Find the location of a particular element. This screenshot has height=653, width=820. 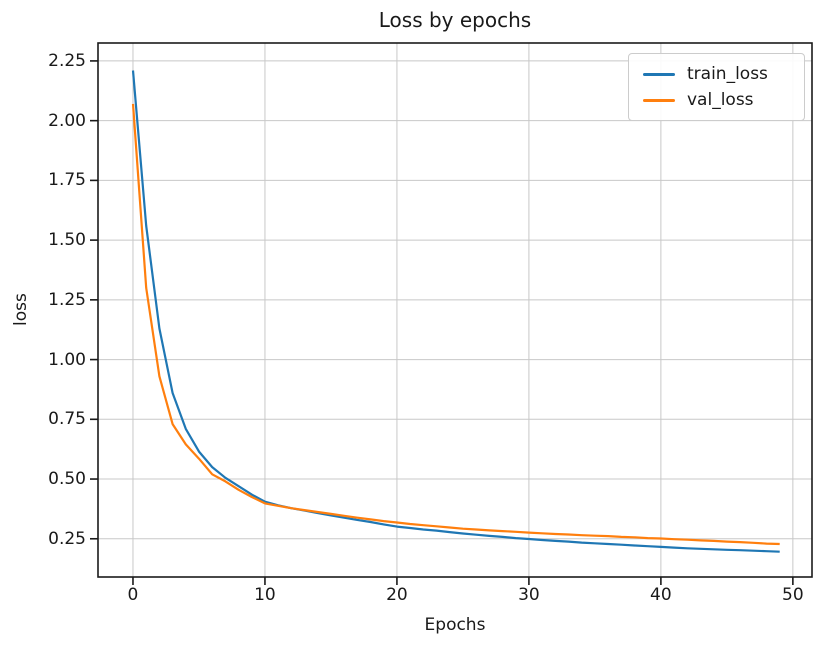

legend-label: train_loss is located at coordinates (727, 74).